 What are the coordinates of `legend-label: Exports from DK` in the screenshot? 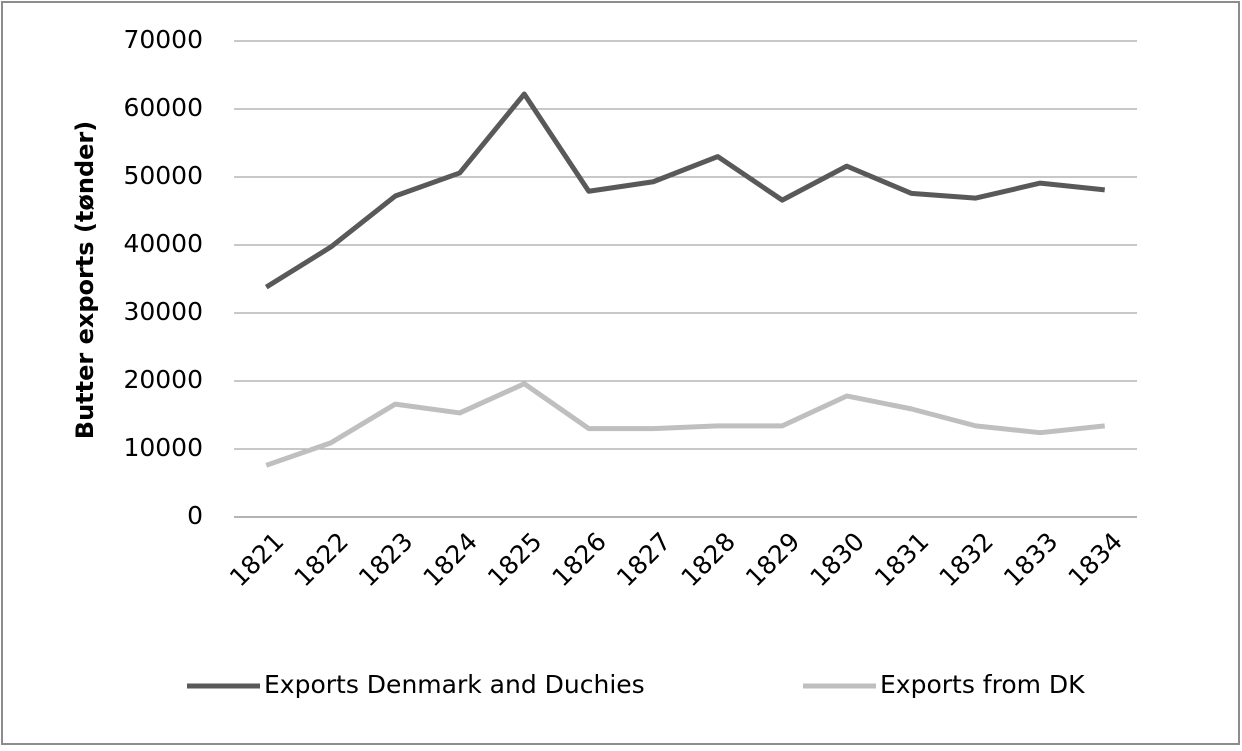 It's located at (982, 684).